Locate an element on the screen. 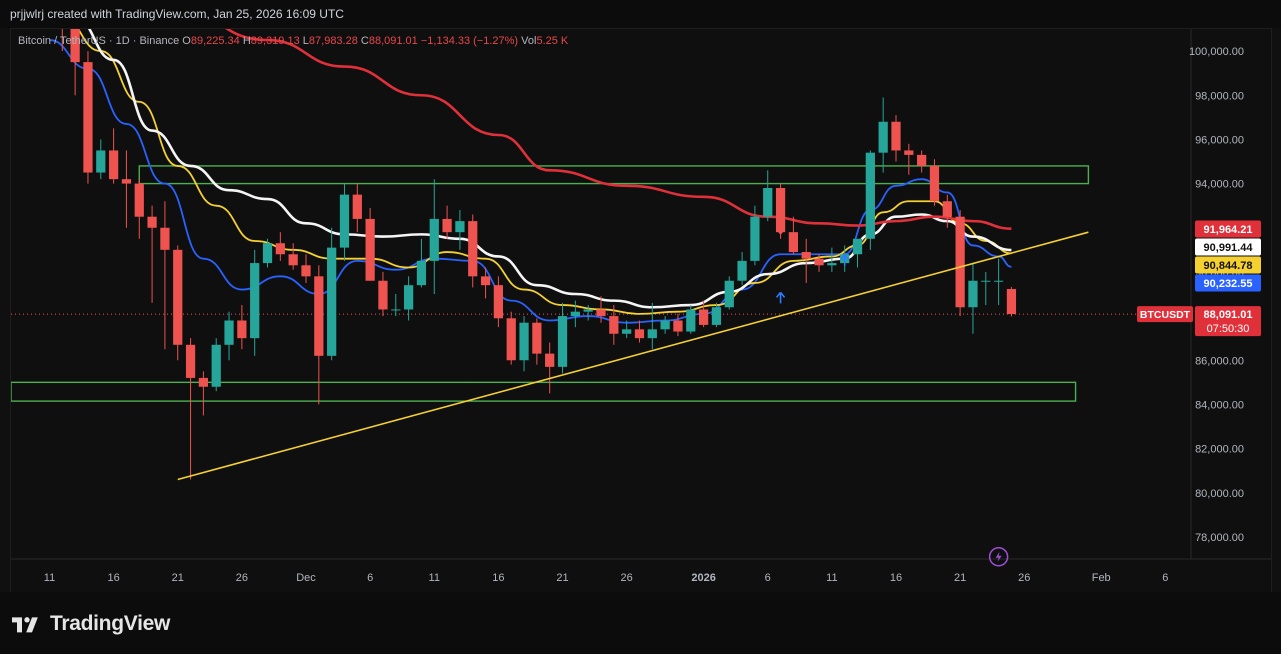 The width and height of the screenshot is (1281, 654). x-tick-label: 6 is located at coordinates (1165, 578).